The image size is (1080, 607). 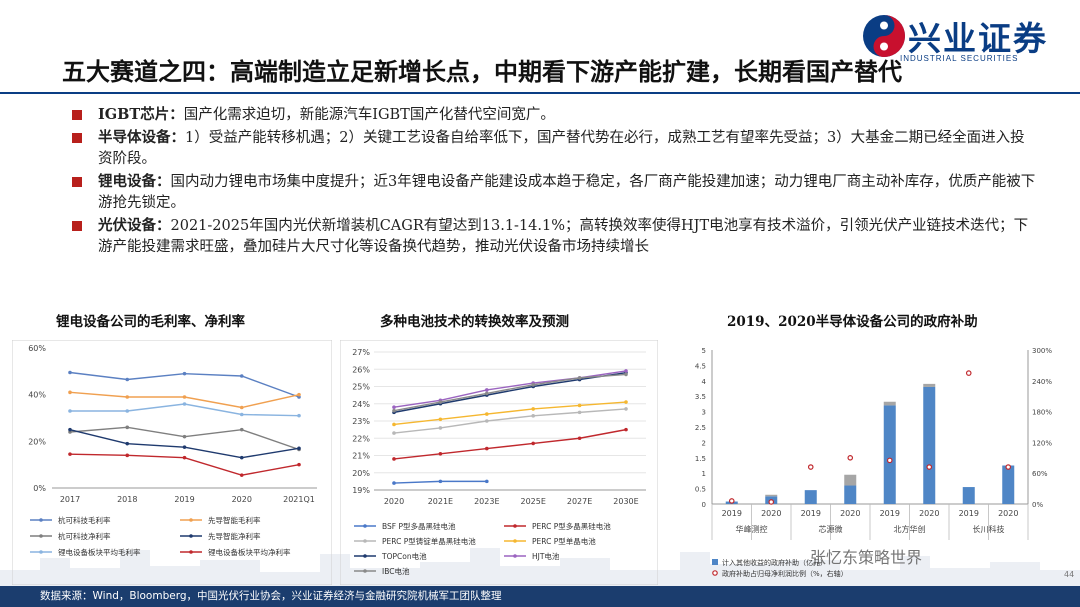 I want to click on y-tick-label: 20%, so click(x=37, y=441).